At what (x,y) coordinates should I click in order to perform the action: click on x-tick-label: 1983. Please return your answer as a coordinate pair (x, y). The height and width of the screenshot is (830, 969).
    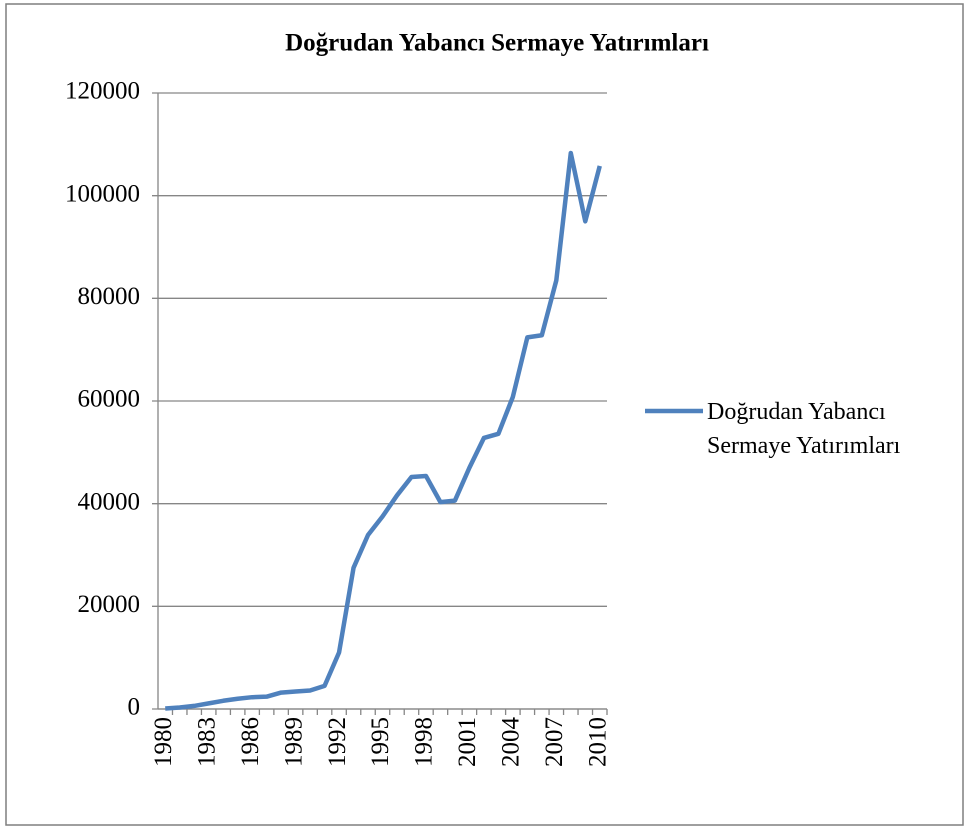
    Looking at the image, I should click on (206, 742).